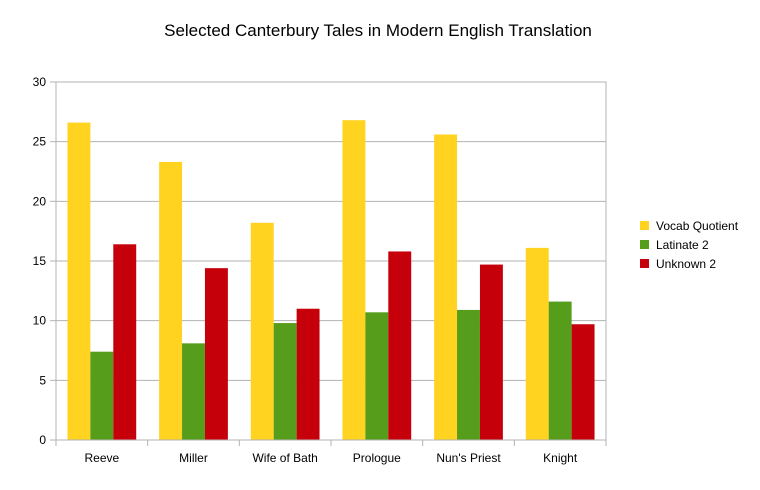 Image resolution: width=760 pixels, height=490 pixels. Describe the element at coordinates (42, 440) in the screenshot. I see `y-tick-label: 0` at that location.